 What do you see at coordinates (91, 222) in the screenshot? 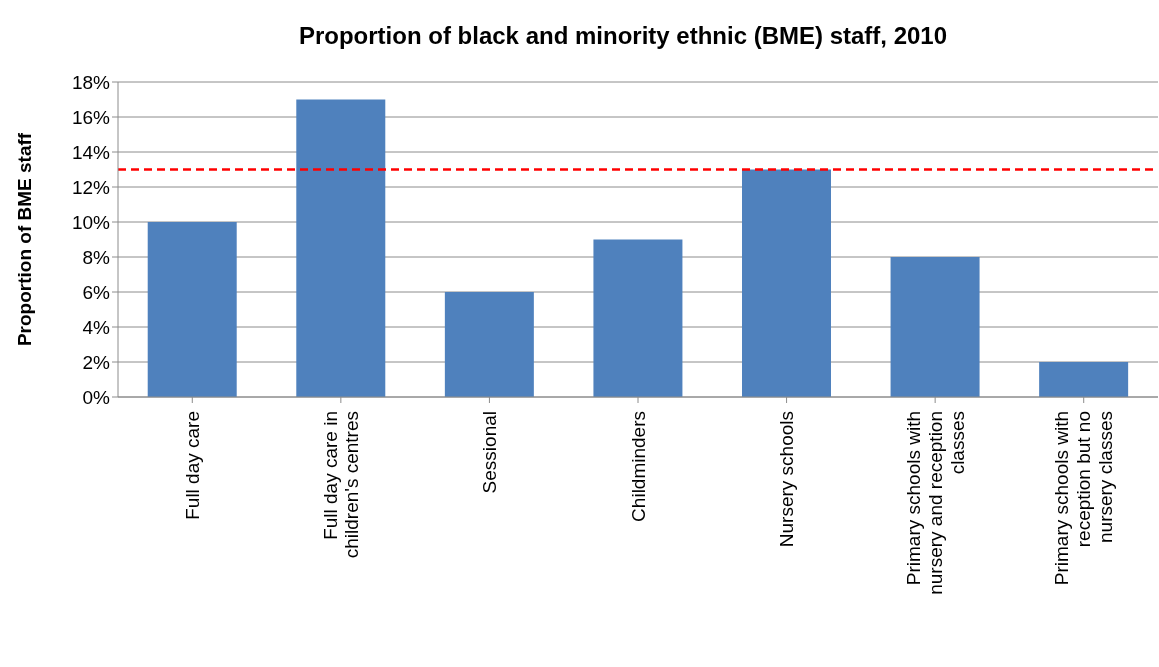
I see `y-tick-label: 10%` at bounding box center [91, 222].